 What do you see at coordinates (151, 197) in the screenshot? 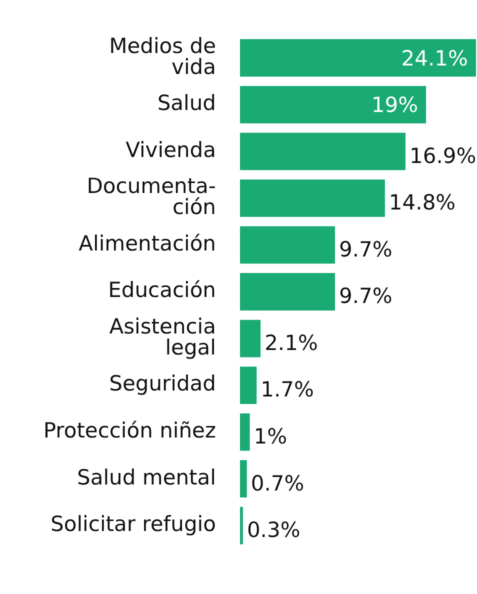
I see `y-tick-label: Documenta- ción` at bounding box center [151, 197].